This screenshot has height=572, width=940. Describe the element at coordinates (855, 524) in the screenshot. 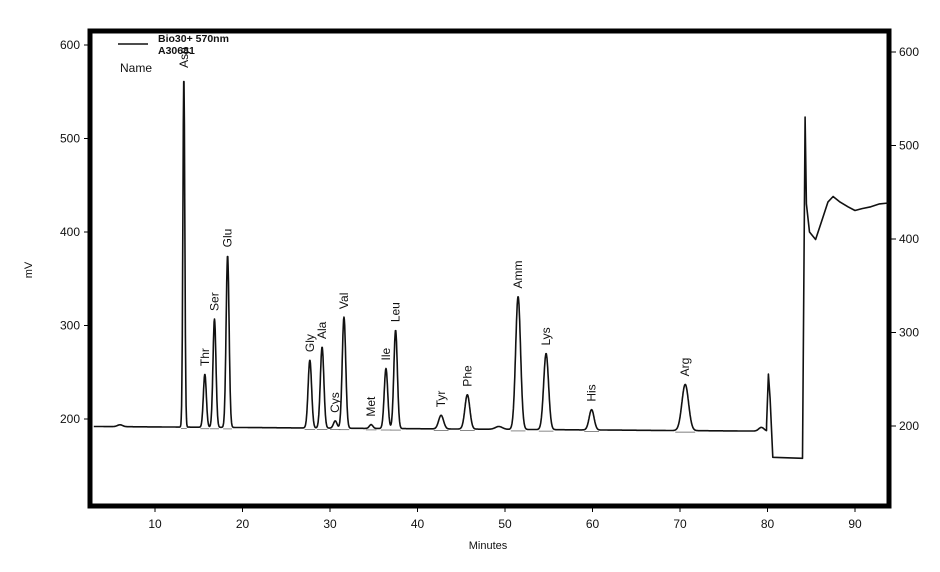

I see `x-tick-label: 90` at that location.